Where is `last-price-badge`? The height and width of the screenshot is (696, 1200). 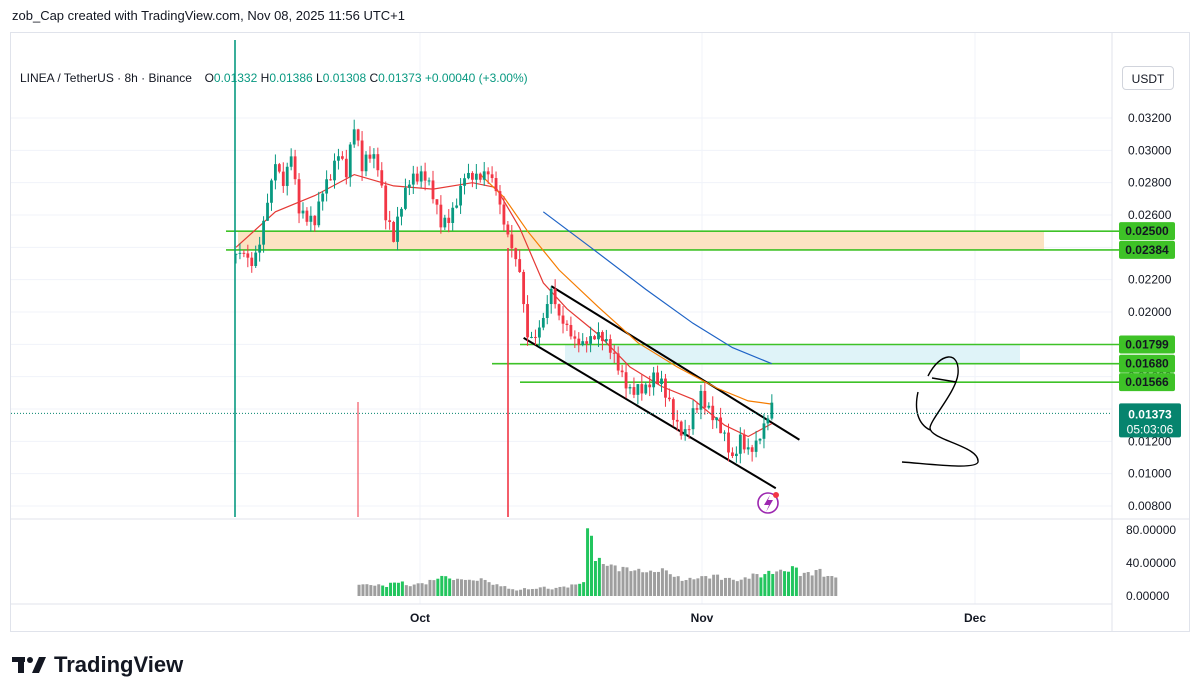
last-price-badge is located at coordinates (1150, 420).